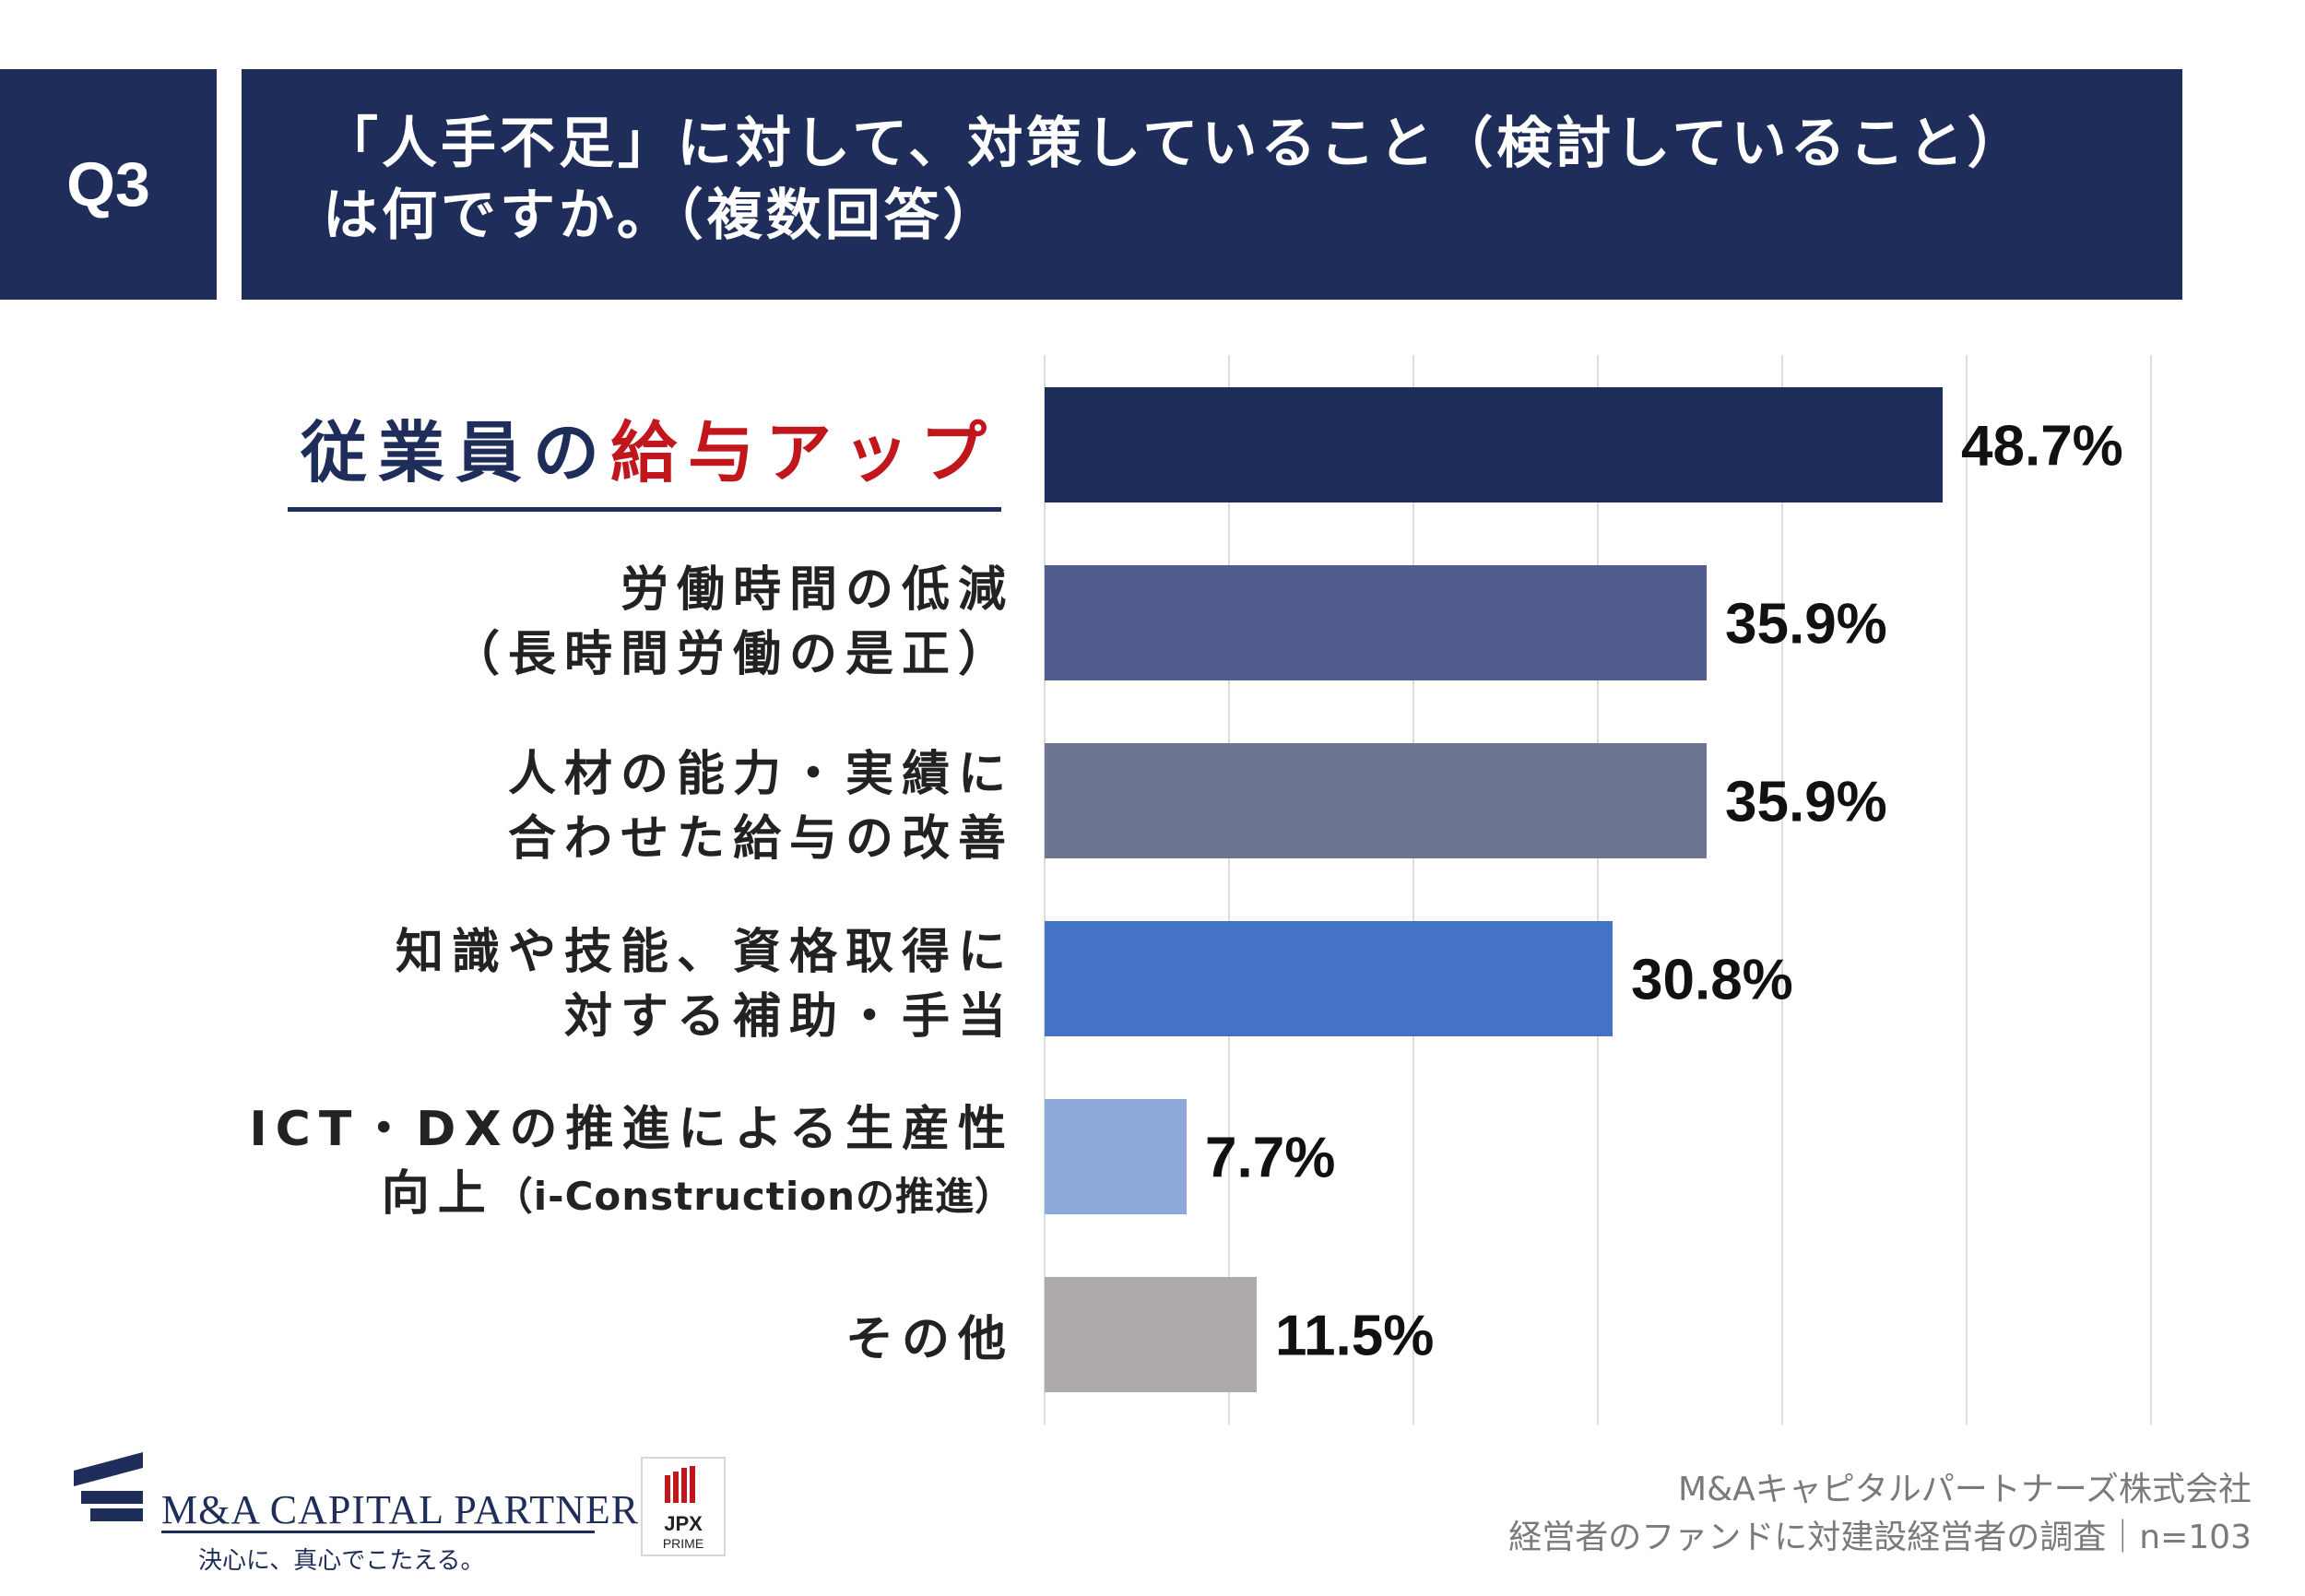  Describe the element at coordinates (663, 215) in the screenshot. I see `question-title-line-2: は何ですか。（複数回答）` at that location.